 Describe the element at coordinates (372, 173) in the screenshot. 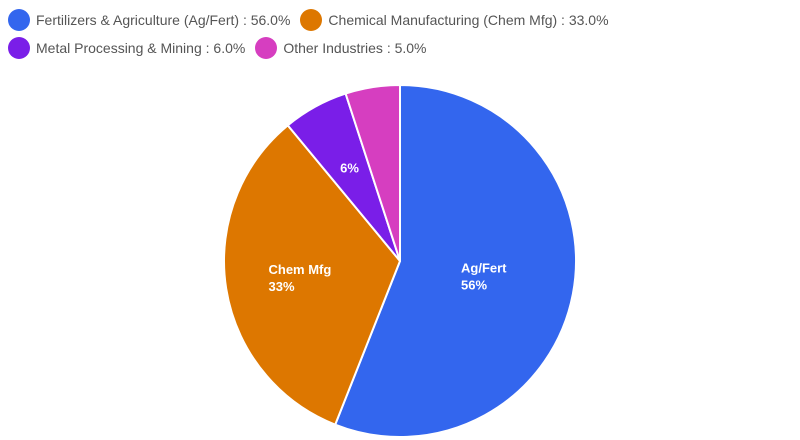

I see `pie-slice-other-industries` at that location.